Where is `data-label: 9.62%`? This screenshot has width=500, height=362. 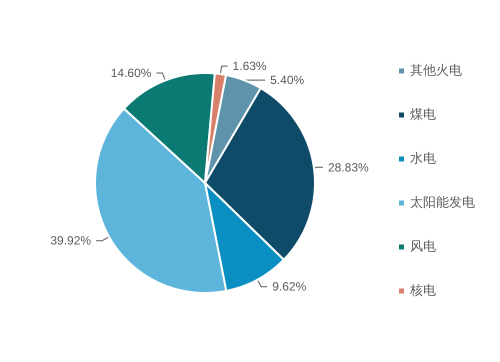
data-label: 9.62% is located at coordinates (289, 287).